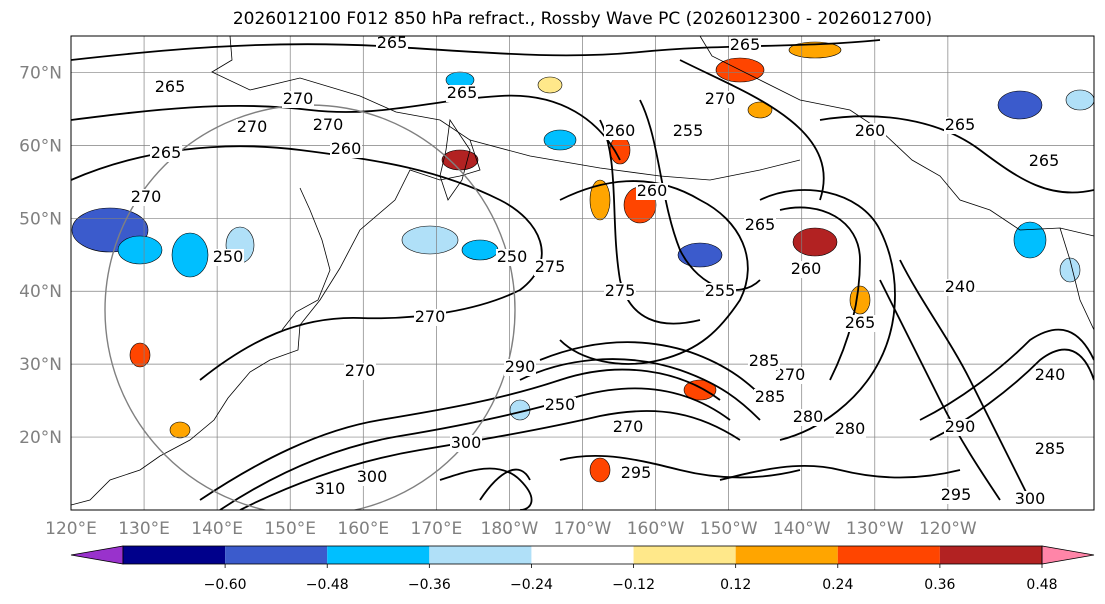  I want to click on colorbar-tick-label: −0.60, so click(225, 585).